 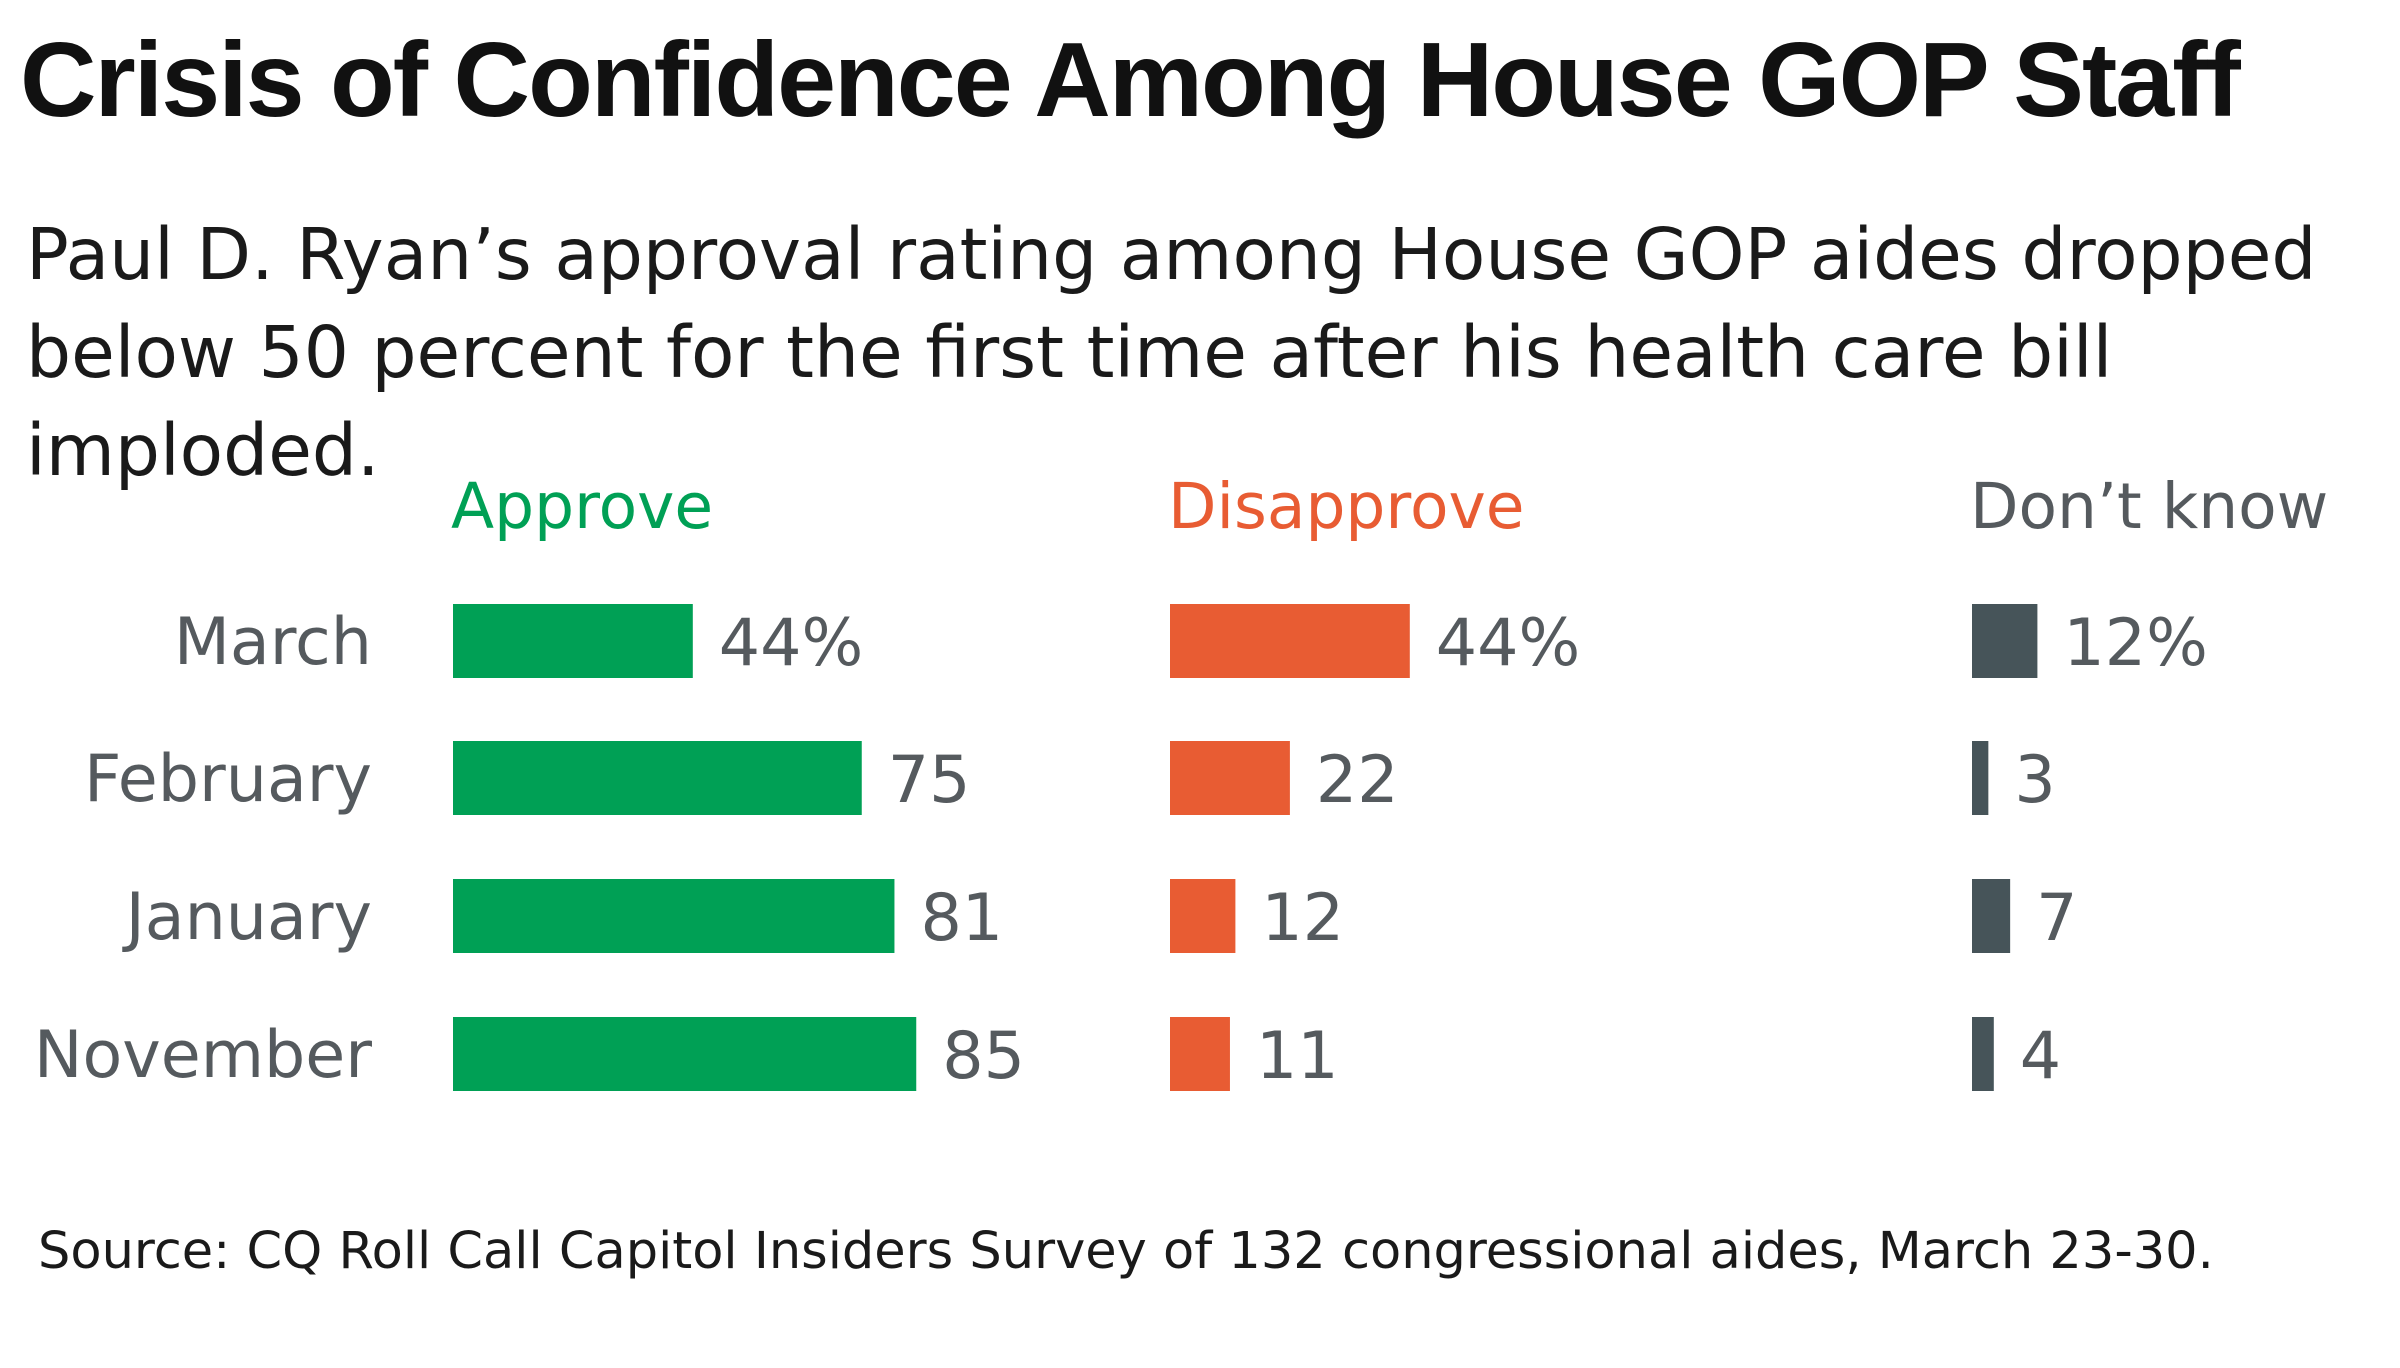 I want to click on value-label-don-t-know-february: 3, so click(x=2034, y=780).